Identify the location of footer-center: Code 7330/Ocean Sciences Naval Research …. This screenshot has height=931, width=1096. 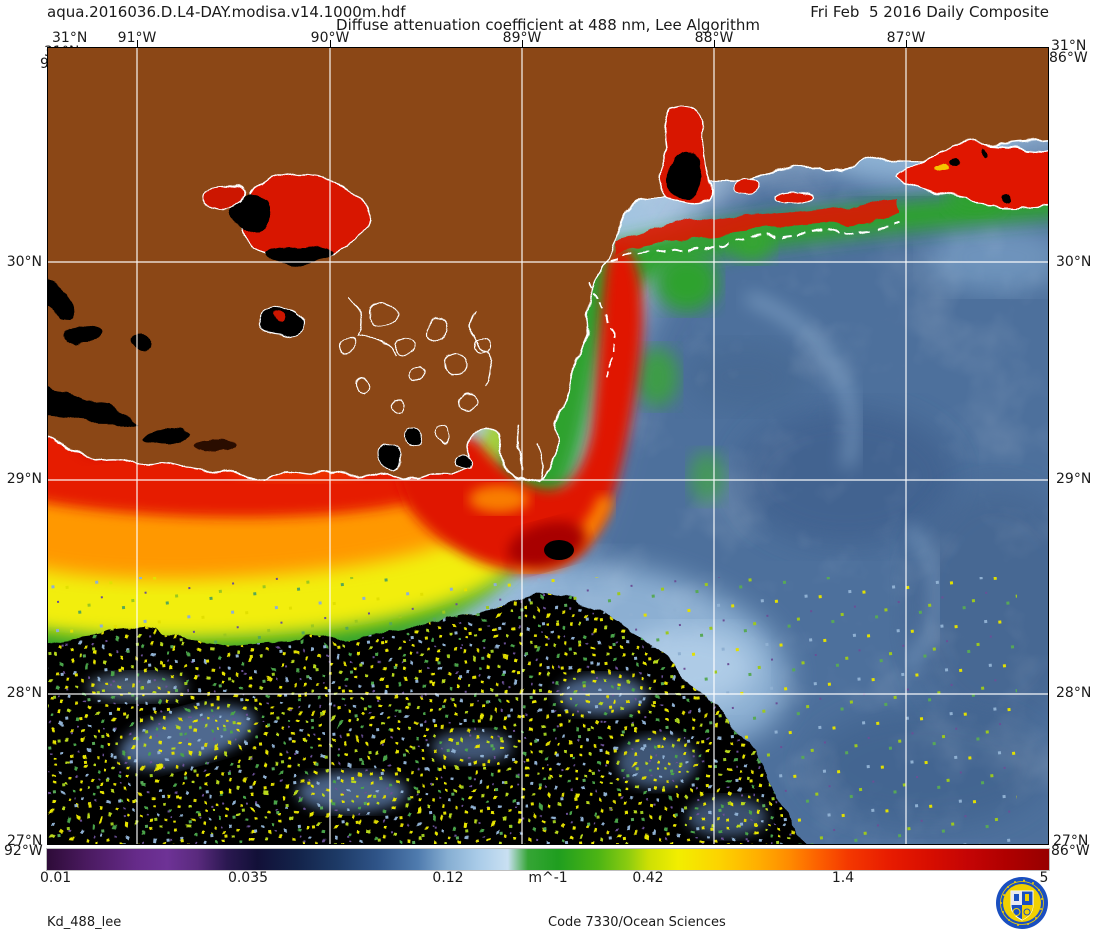
(637, 907).